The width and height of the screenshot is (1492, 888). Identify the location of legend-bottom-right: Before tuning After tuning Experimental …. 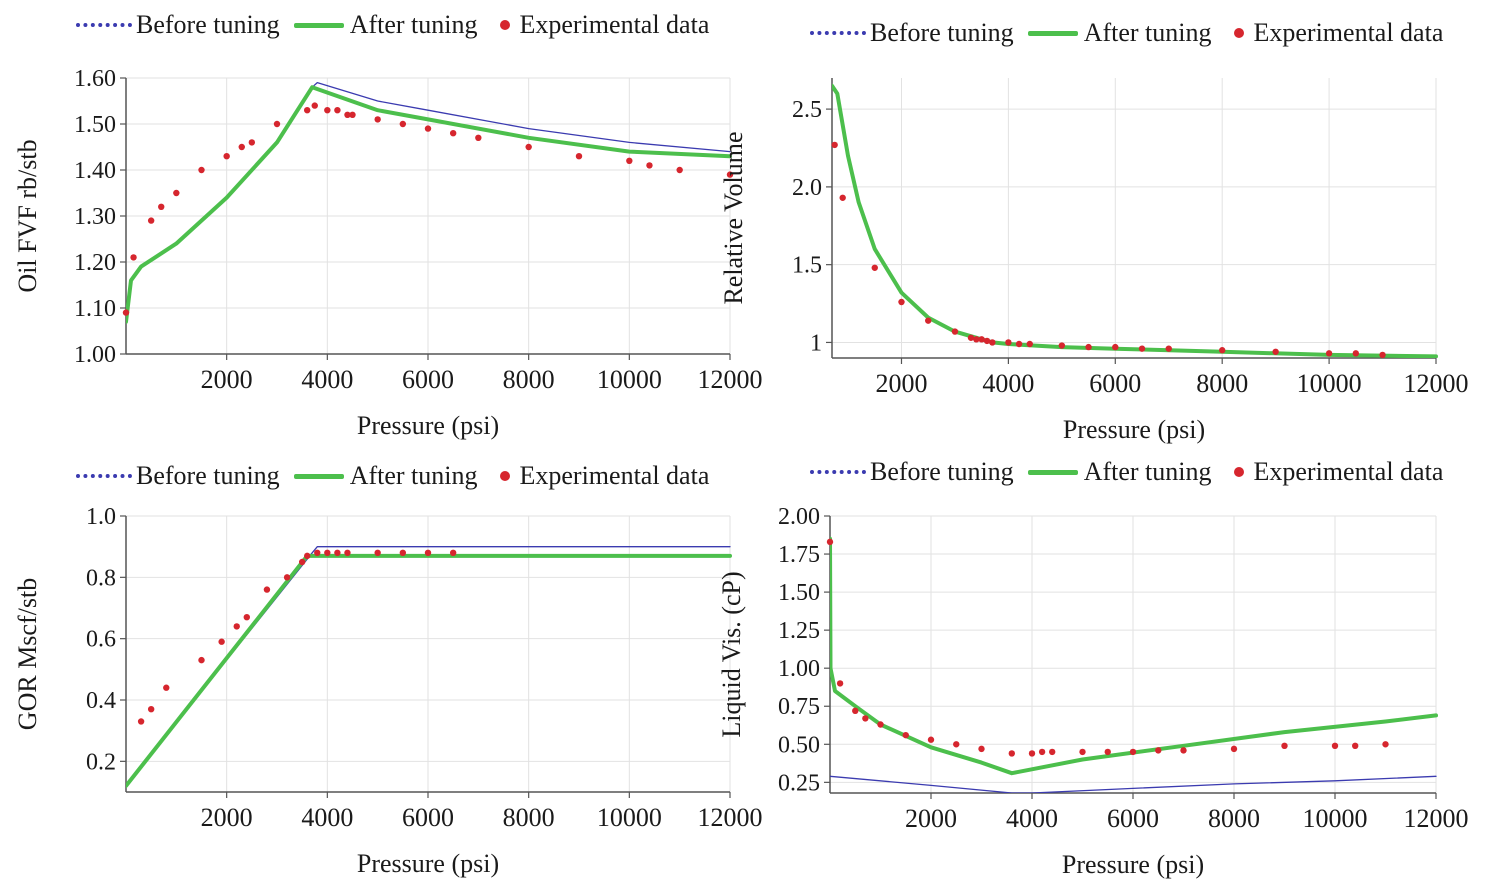
(1133, 472).